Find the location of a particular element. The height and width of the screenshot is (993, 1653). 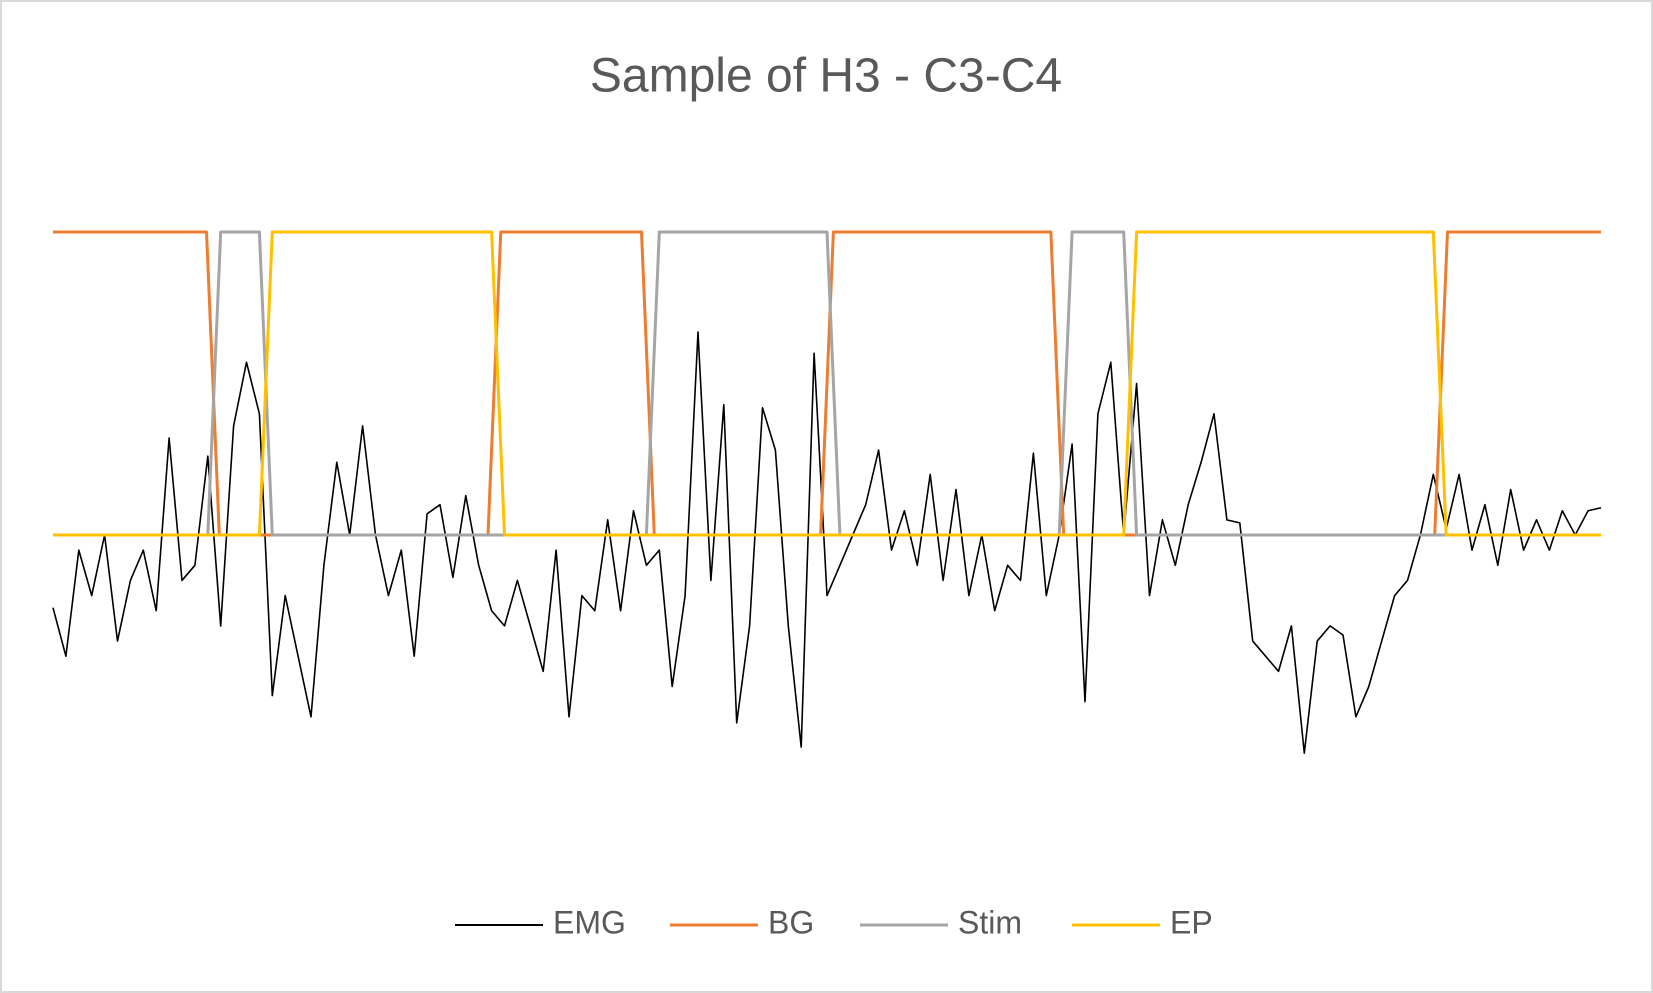

legend-label: Stim is located at coordinates (990, 922).